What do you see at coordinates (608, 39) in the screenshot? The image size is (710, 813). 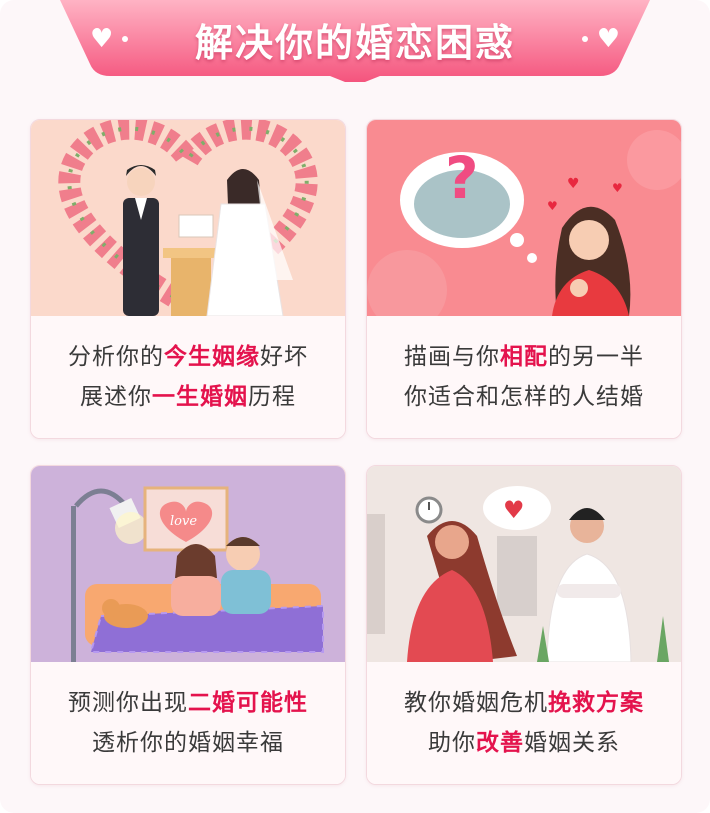 I see `heart-right-icon: ♥` at bounding box center [608, 39].